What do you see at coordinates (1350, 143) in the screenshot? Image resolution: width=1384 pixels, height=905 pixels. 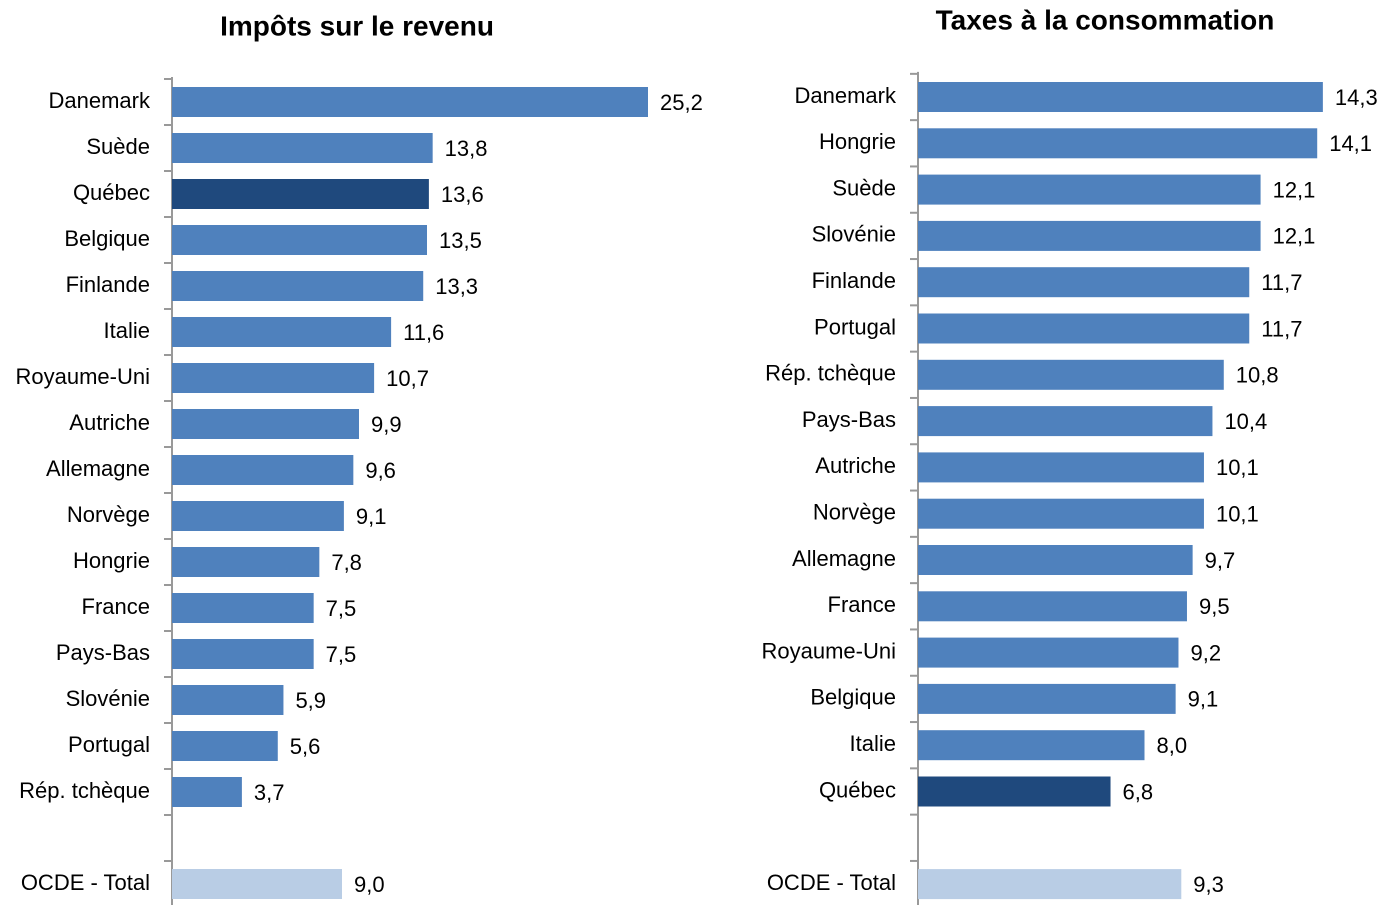 I see `data-label: 14,1` at bounding box center [1350, 143].